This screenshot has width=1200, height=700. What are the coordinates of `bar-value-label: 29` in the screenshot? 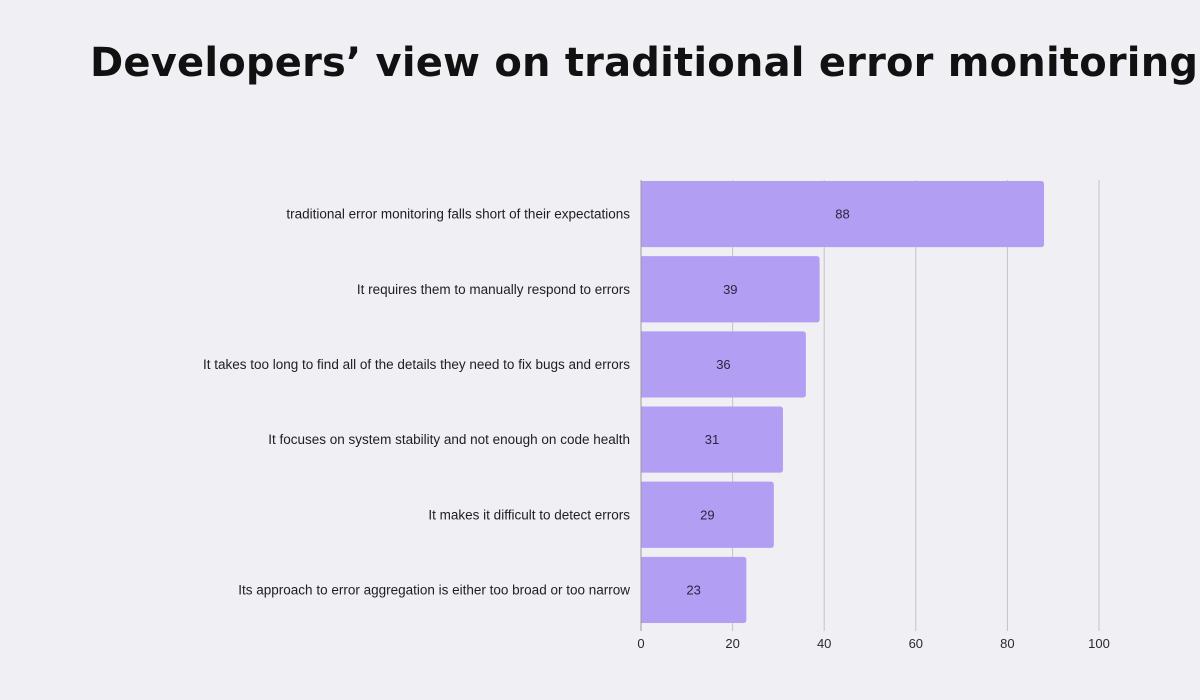 It's located at (707, 514).